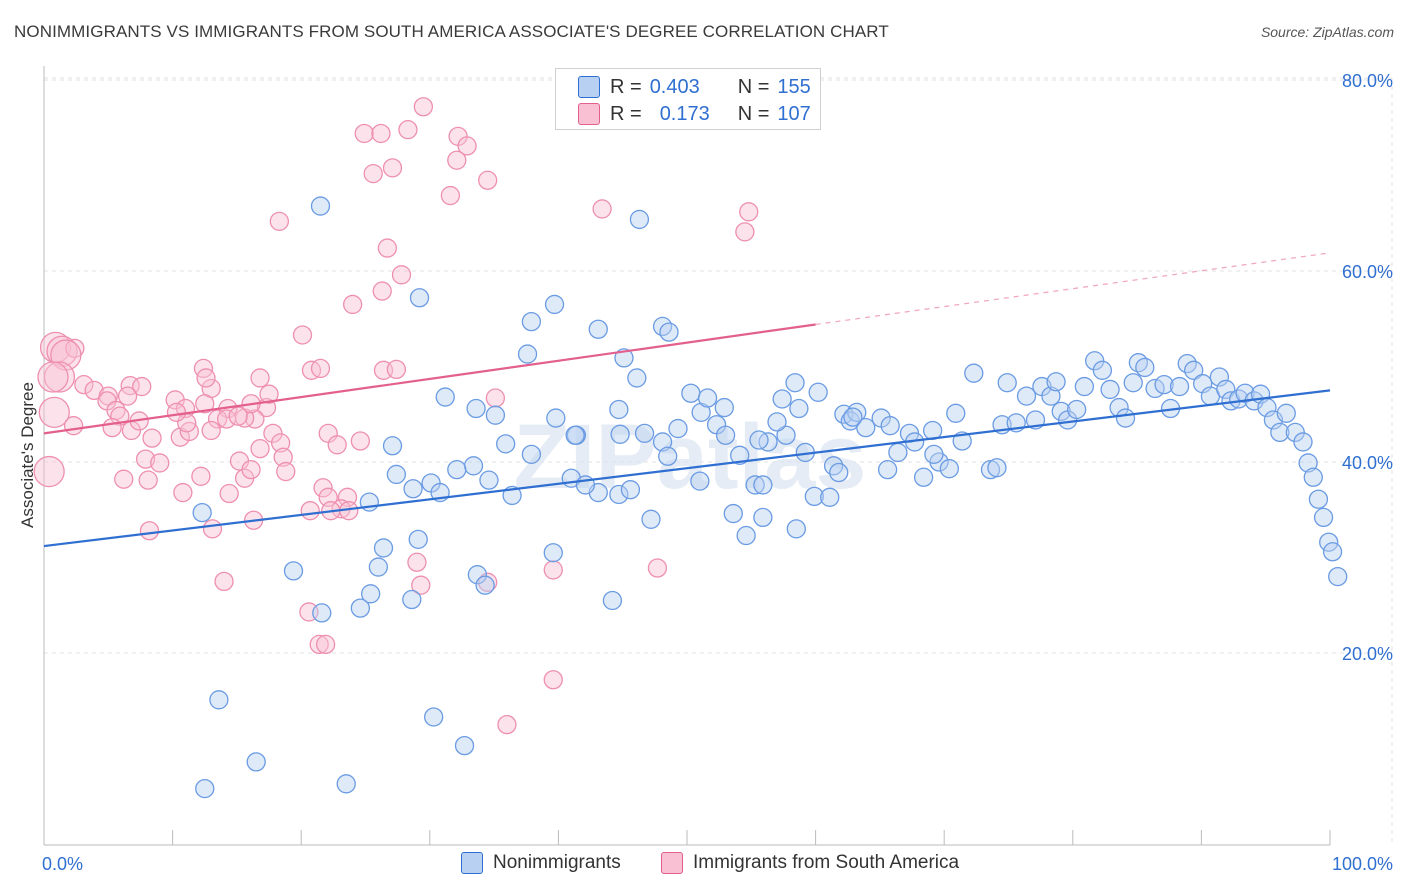 This screenshot has height=892, width=1406. Describe the element at coordinates (1367, 654) in the screenshot. I see `y-tick-label: 20.0%` at that location.